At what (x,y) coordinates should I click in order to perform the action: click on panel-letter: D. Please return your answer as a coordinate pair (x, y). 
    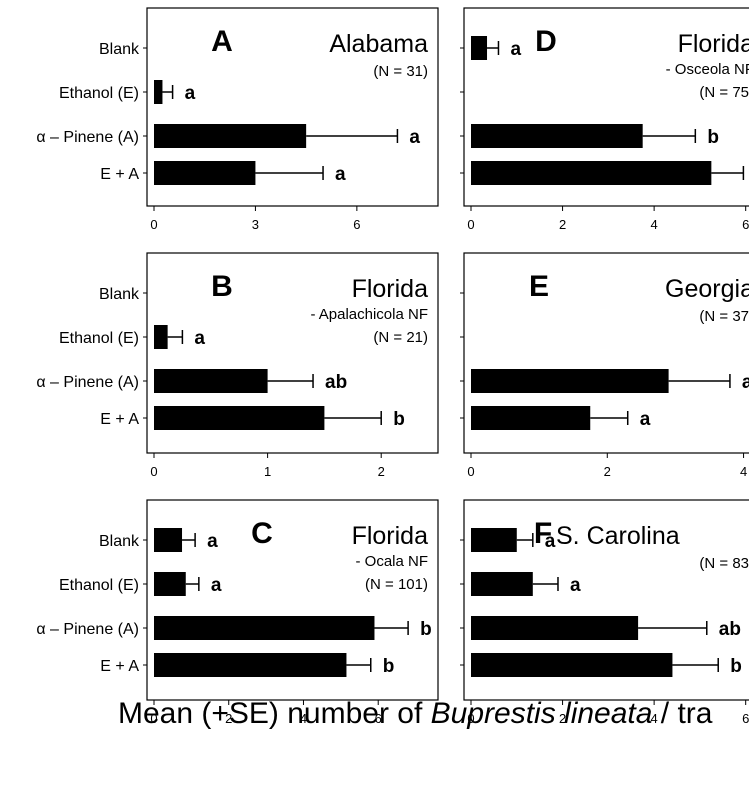
    Looking at the image, I should click on (546, 41).